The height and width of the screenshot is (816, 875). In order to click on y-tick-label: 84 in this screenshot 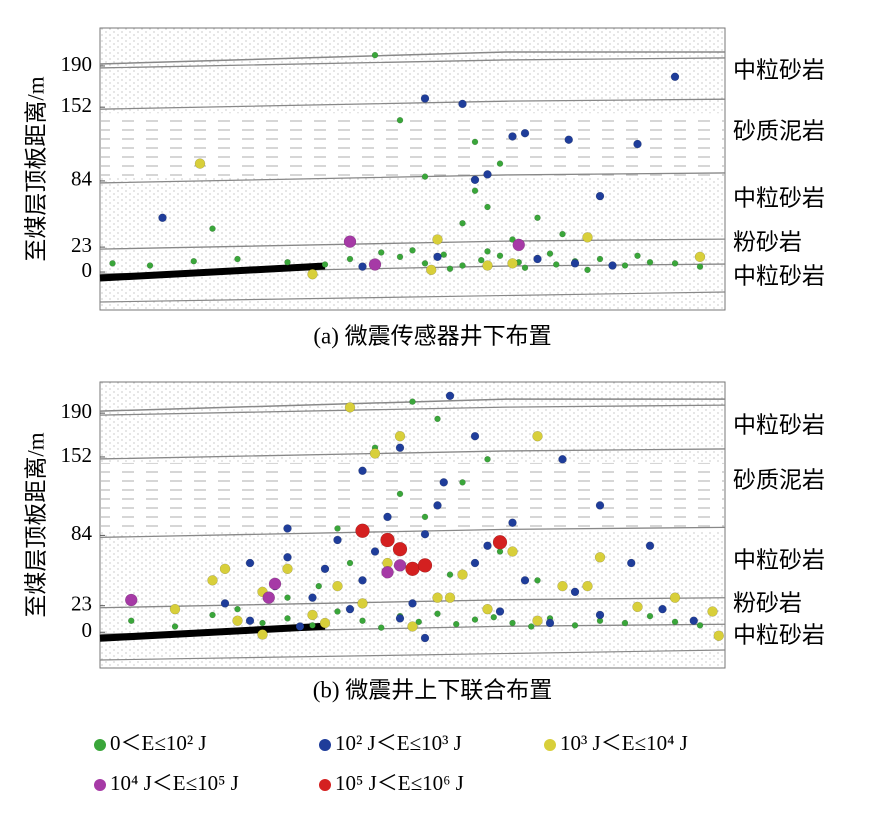, I will do `click(82, 533)`.